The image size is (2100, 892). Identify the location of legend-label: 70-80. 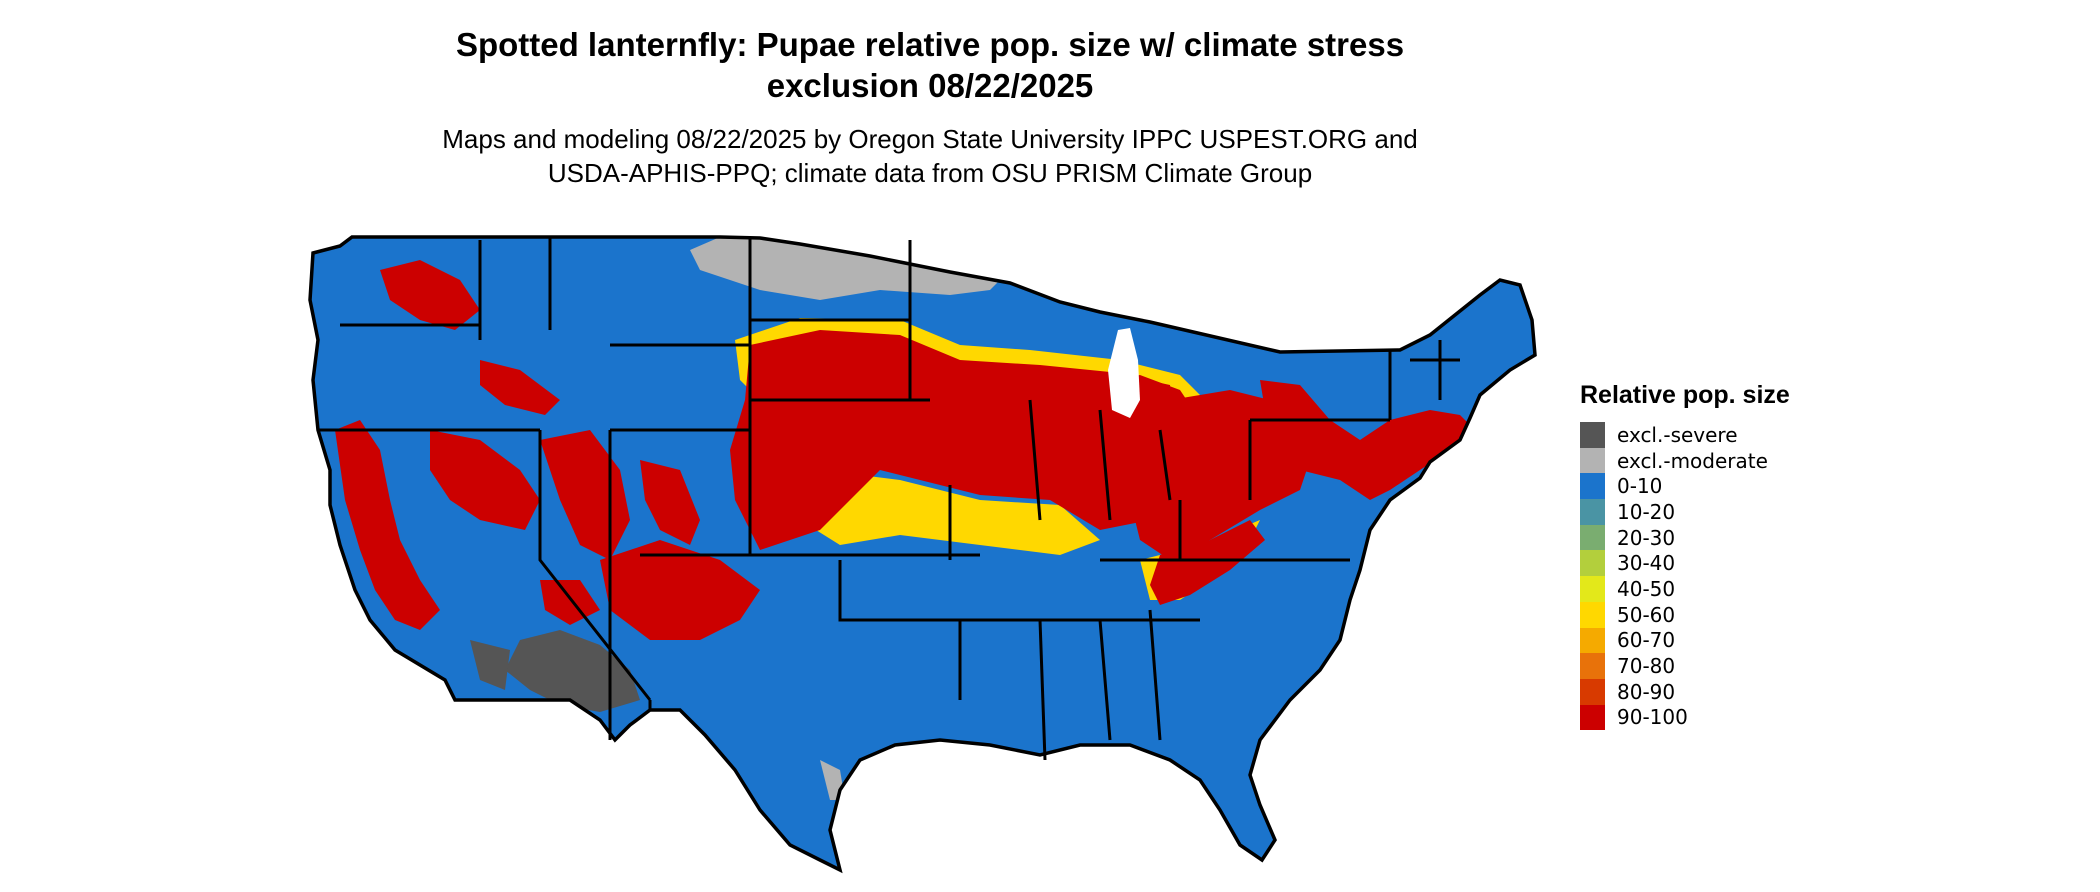
(1646, 666).